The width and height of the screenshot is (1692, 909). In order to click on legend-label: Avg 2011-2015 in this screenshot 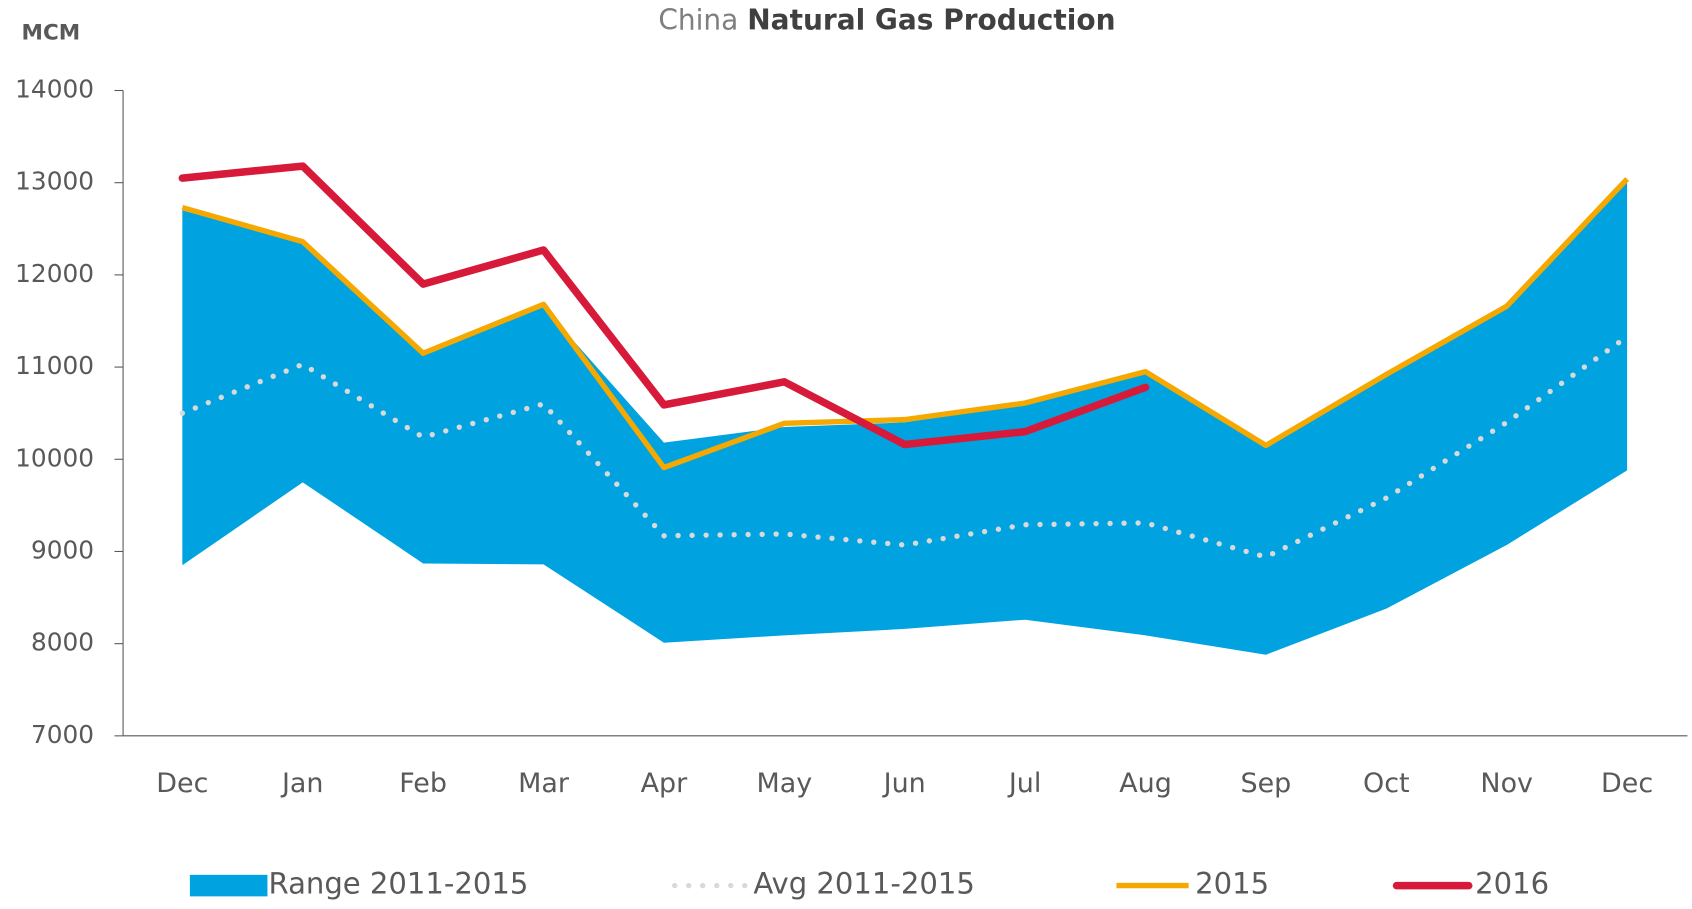, I will do `click(864, 884)`.